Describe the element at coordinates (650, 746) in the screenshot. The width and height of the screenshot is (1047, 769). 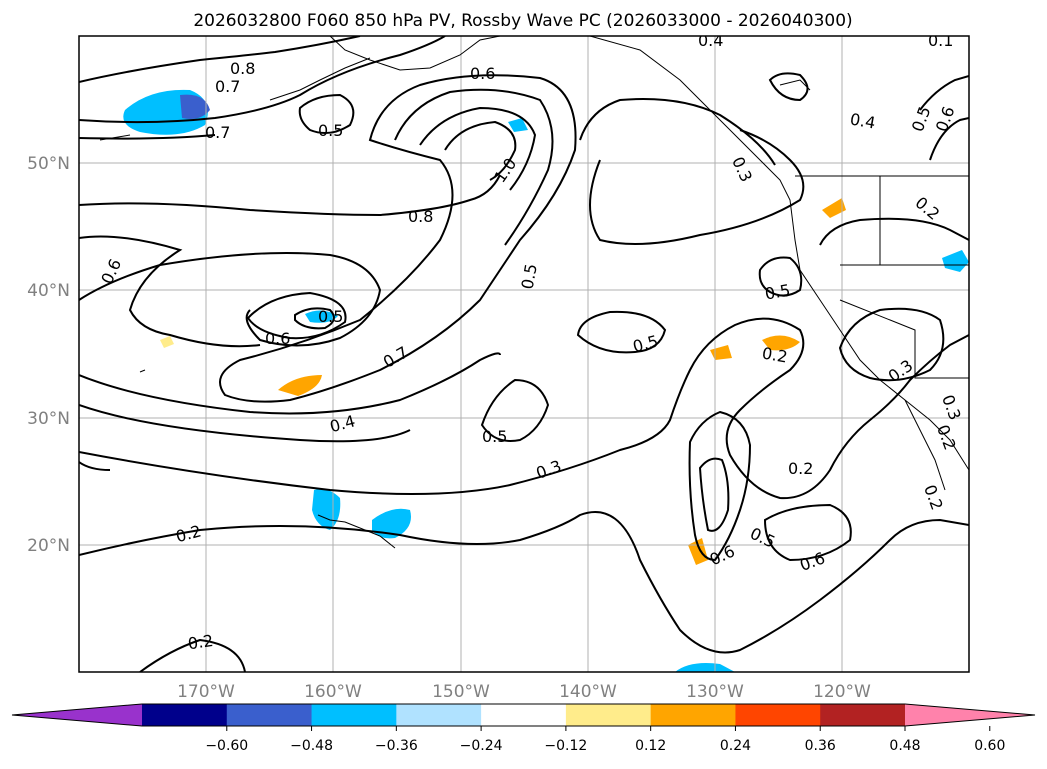
I see `colorbar-tick-label: 0.12` at that location.